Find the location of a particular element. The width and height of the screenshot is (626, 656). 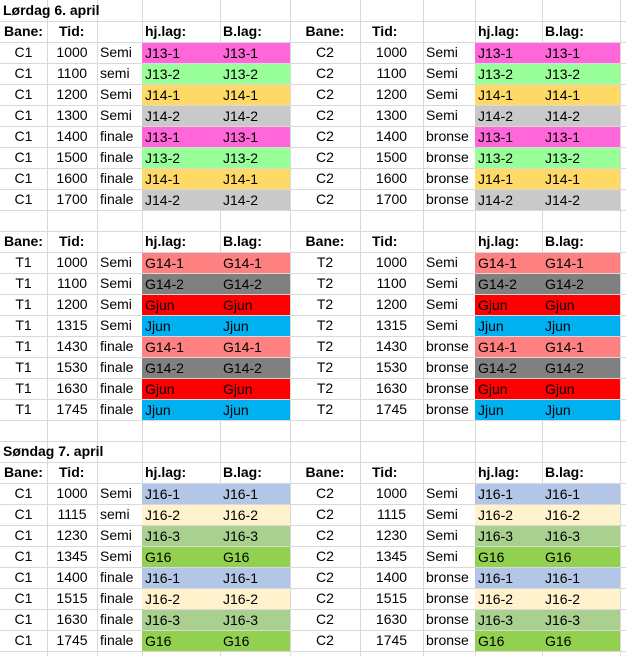

time-cell: 1315 is located at coordinates (391, 325).